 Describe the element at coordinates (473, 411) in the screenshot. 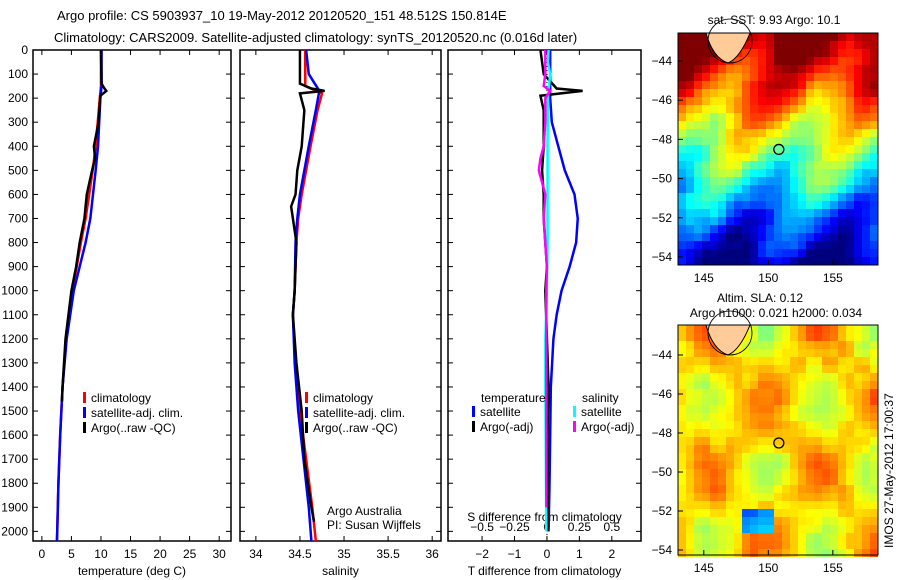

I see `legend-swatch` at that location.